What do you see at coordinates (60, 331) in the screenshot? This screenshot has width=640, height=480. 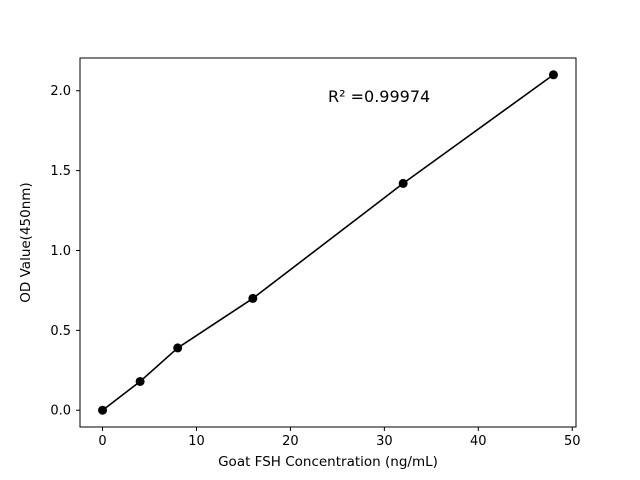 I see `y-tick-label: 0.5` at bounding box center [60, 331].